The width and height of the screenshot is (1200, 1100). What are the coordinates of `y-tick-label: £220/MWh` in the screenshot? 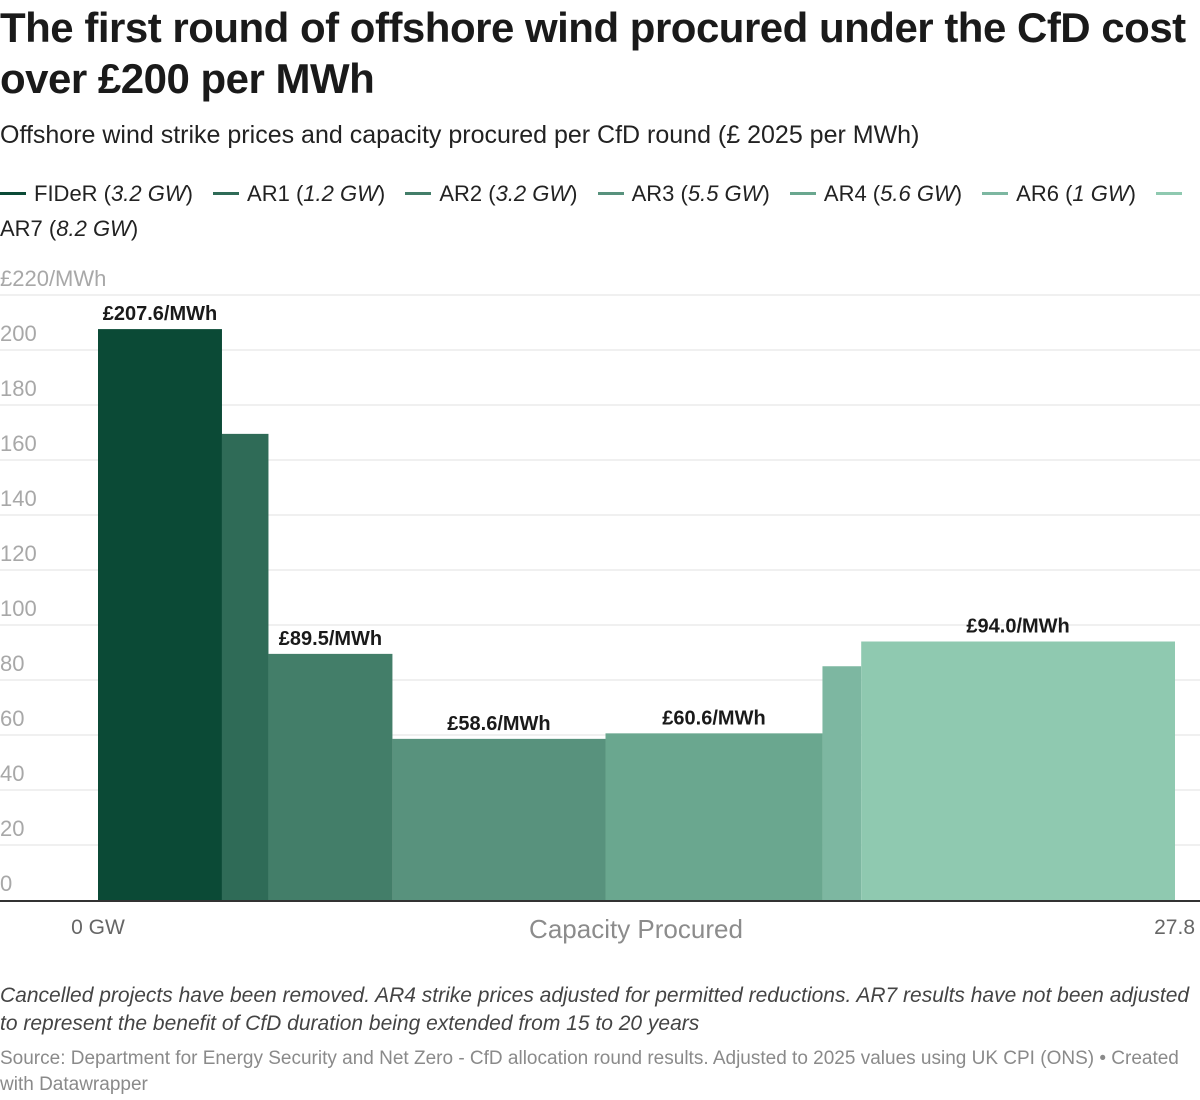 It's located at (53, 278).